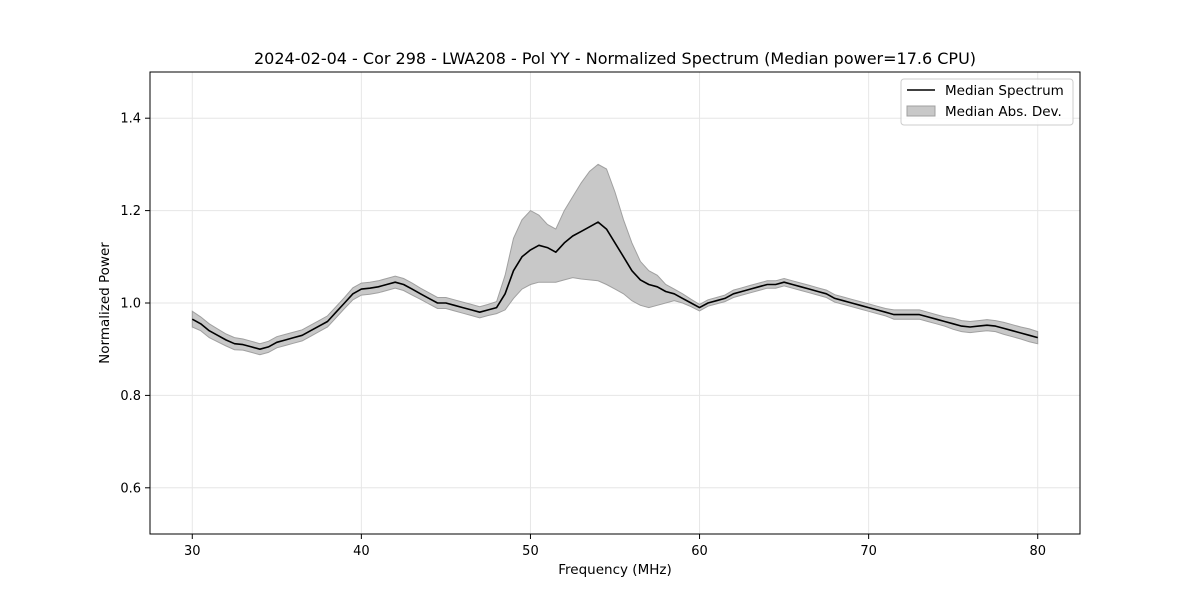 Image resolution: width=1200 pixels, height=600 pixels. Describe the element at coordinates (130, 211) in the screenshot. I see `y-tick-label: 1.2` at that location.